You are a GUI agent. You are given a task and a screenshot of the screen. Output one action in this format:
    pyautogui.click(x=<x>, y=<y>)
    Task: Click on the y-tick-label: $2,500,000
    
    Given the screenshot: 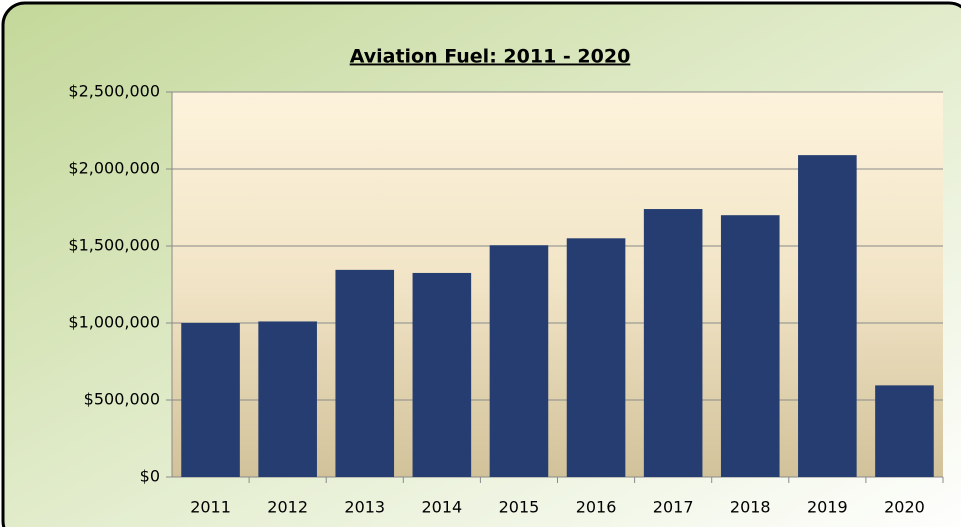 What is the action you would take?
    pyautogui.click(x=114, y=91)
    